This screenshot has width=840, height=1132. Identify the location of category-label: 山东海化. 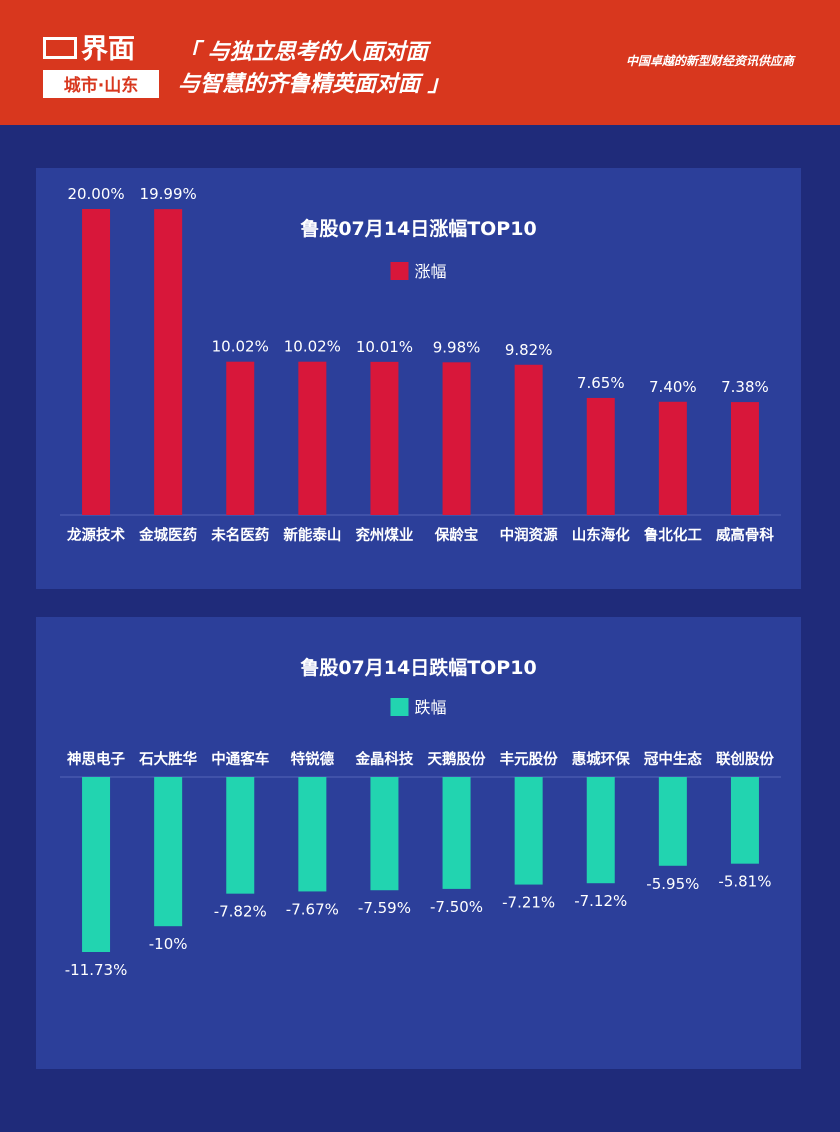
(601, 535).